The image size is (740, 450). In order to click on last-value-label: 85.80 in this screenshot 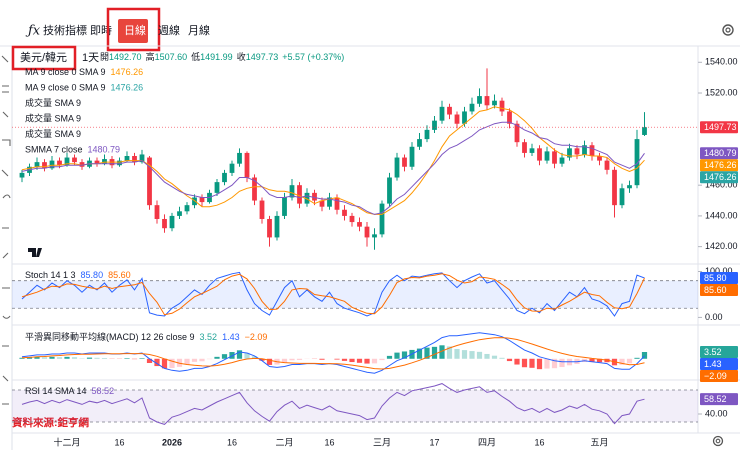, I will do `click(715, 278)`.